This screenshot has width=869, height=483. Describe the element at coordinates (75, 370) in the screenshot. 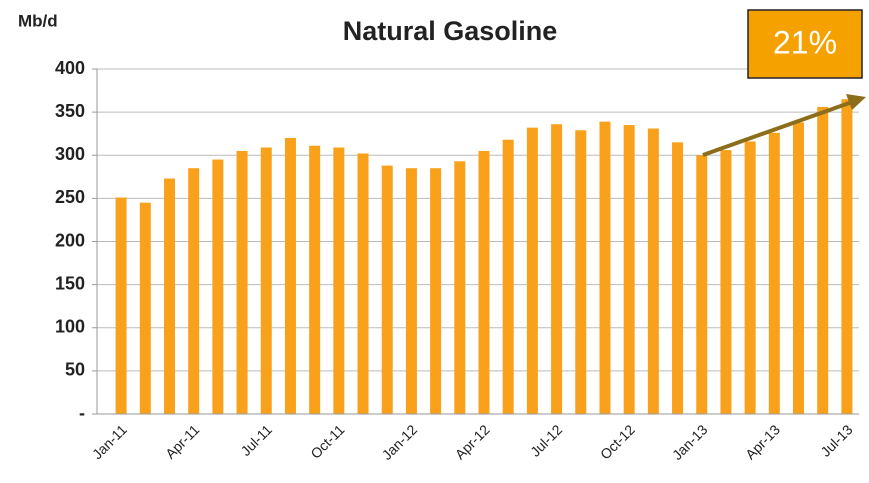

I see `y-tick-label: 50` at that location.